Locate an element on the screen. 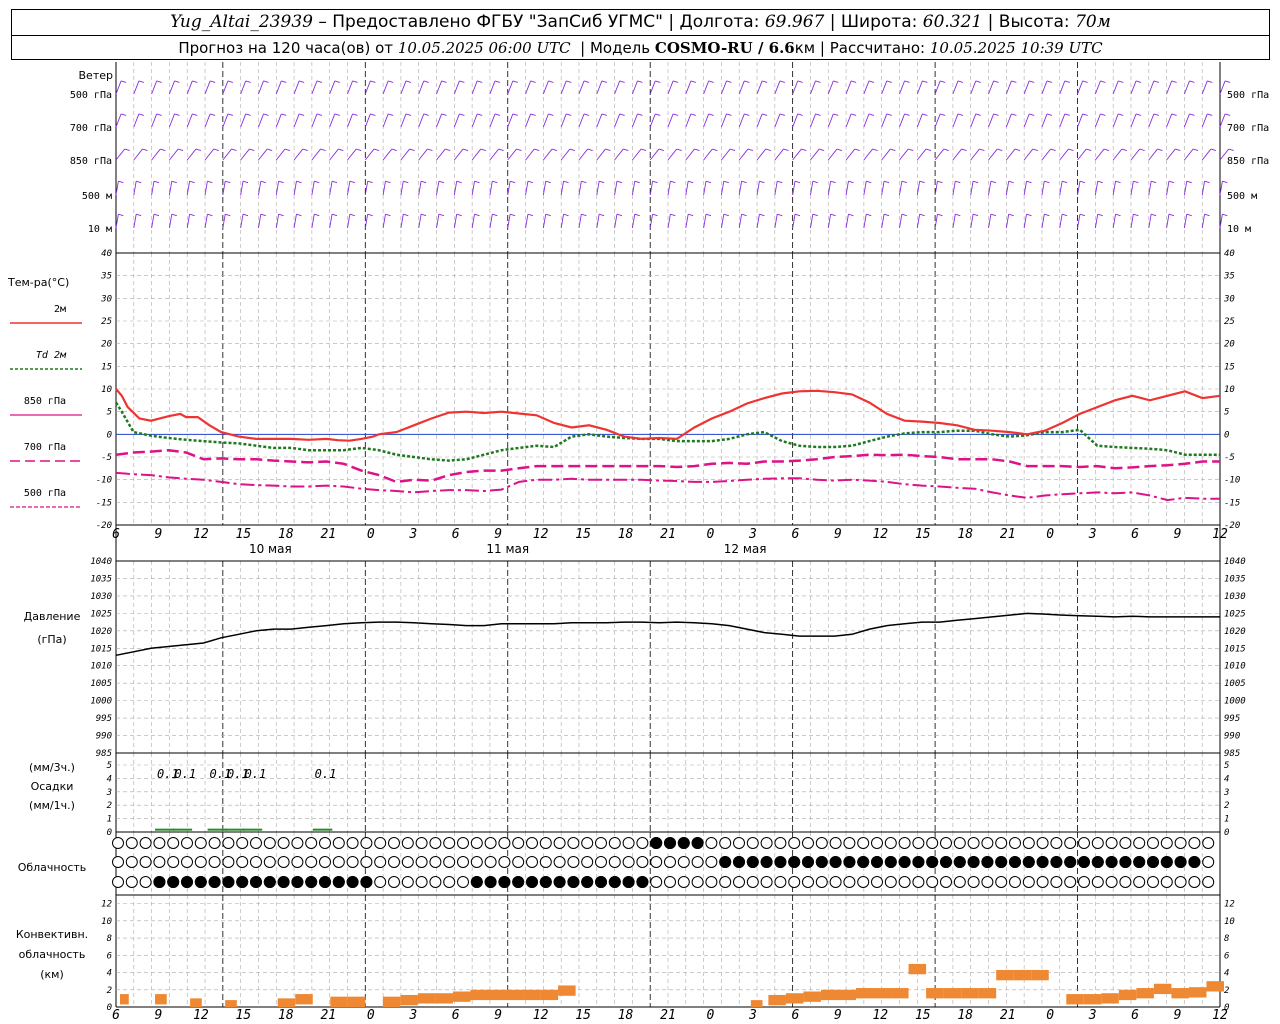  forecast-label: Прогноз на 120 часа(ов) от is located at coordinates (286, 48).